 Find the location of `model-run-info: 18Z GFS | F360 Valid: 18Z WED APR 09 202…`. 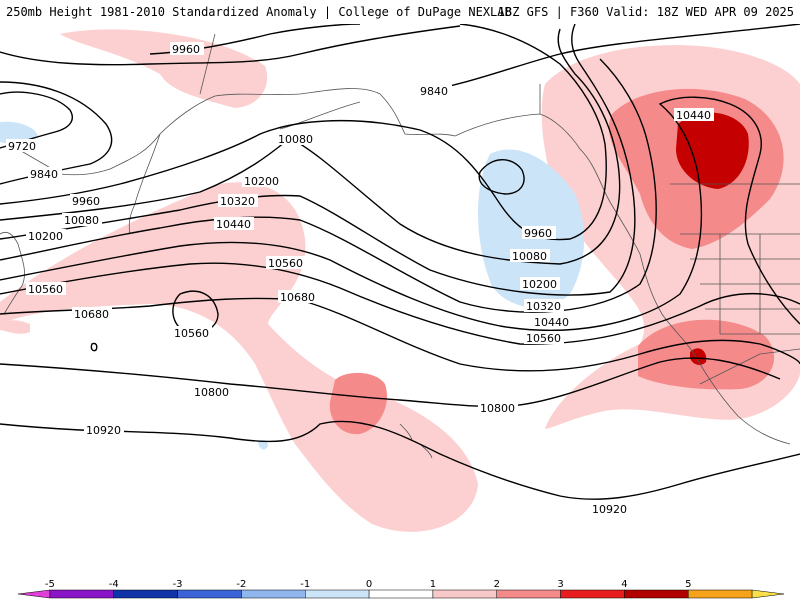

model-run-info: 18Z GFS | F360 Valid: 18Z WED APR 09 202… is located at coordinates (645, 12).